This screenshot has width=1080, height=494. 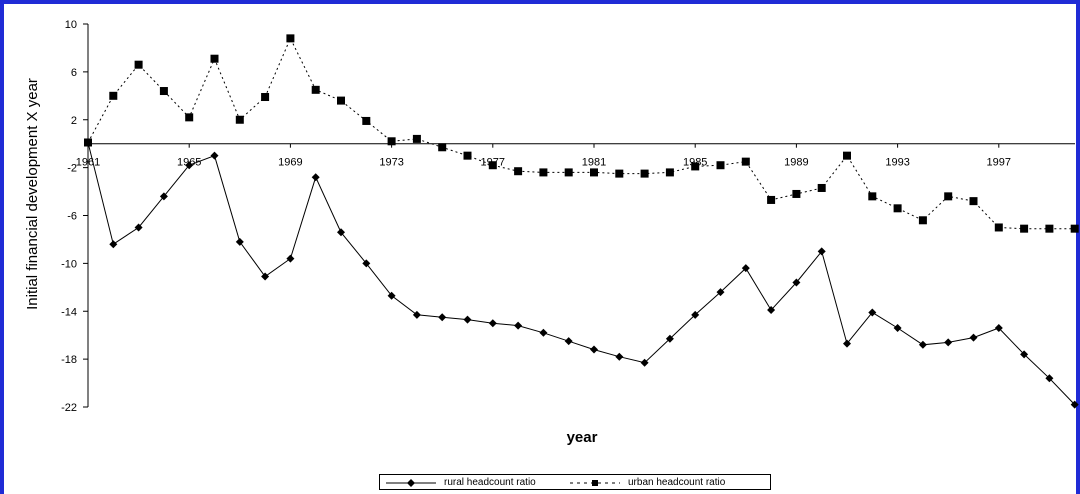 I want to click on x-axis-title: year, so click(x=582, y=437).